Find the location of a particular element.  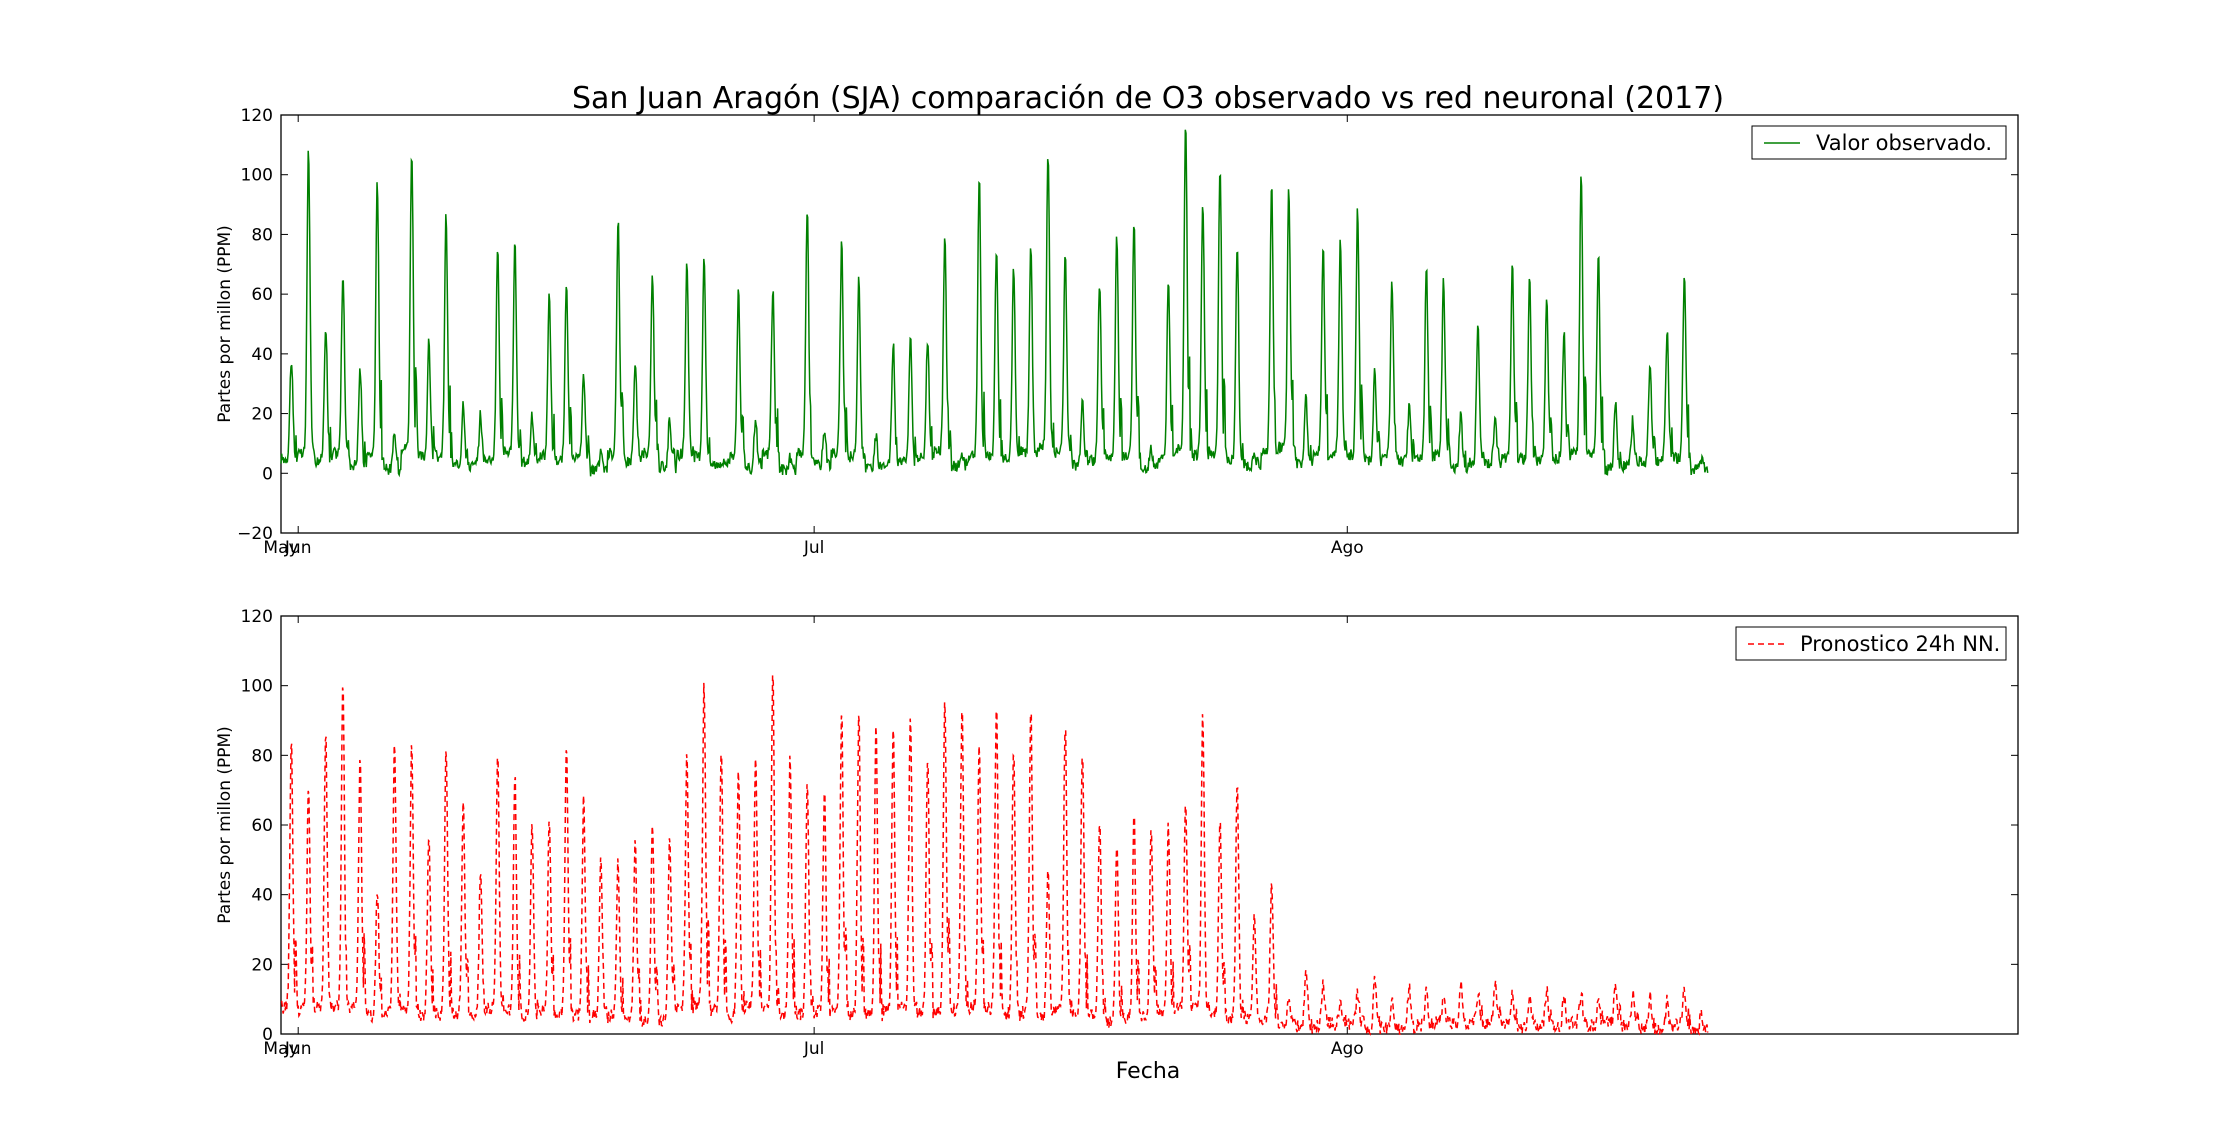

y-tick-label: −20 is located at coordinates (255, 534).